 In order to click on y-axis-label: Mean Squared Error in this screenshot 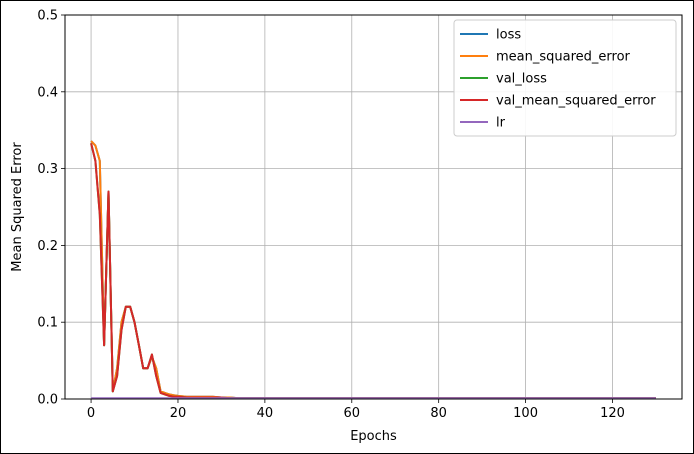, I will do `click(17, 207)`.